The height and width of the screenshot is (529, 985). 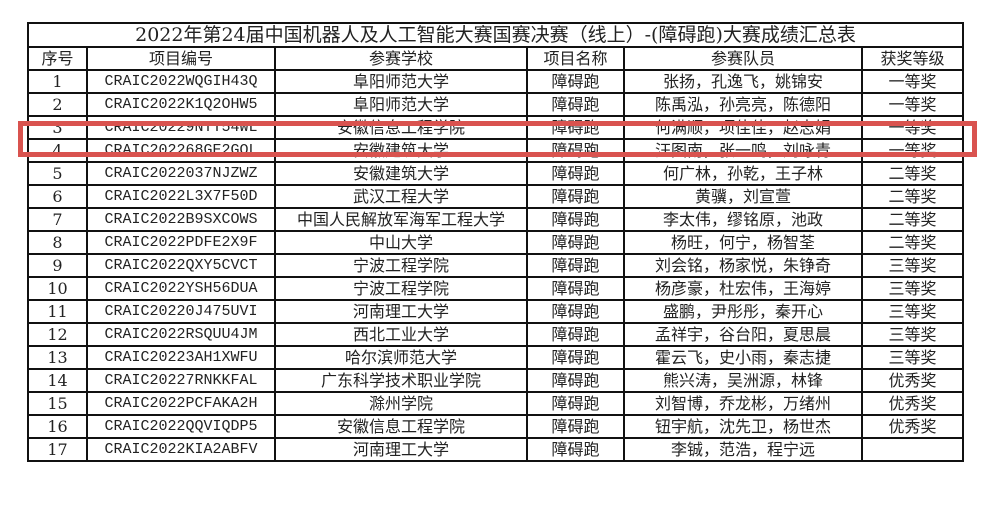 What do you see at coordinates (743, 334) in the screenshot?
I see `cell-members: 孟祥宇，谷台阳，夏思晨` at bounding box center [743, 334].